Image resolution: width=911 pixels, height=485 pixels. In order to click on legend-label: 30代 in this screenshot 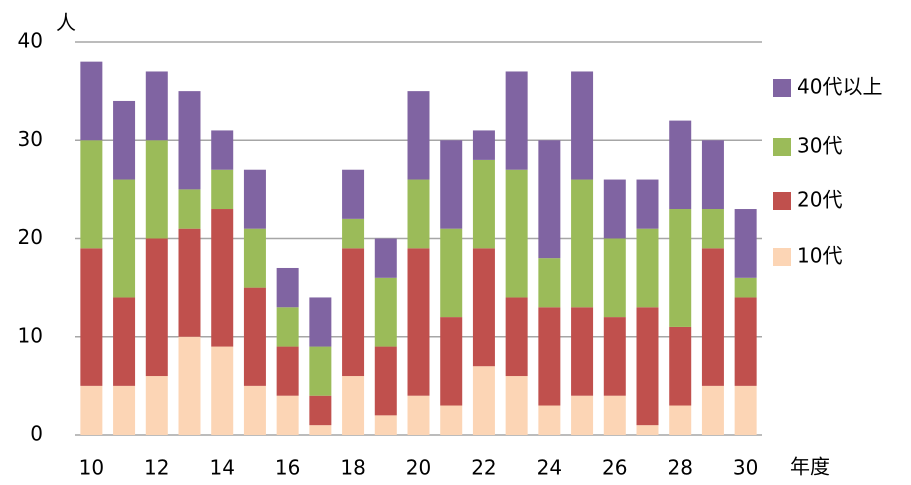, I will do `click(819, 146)`.